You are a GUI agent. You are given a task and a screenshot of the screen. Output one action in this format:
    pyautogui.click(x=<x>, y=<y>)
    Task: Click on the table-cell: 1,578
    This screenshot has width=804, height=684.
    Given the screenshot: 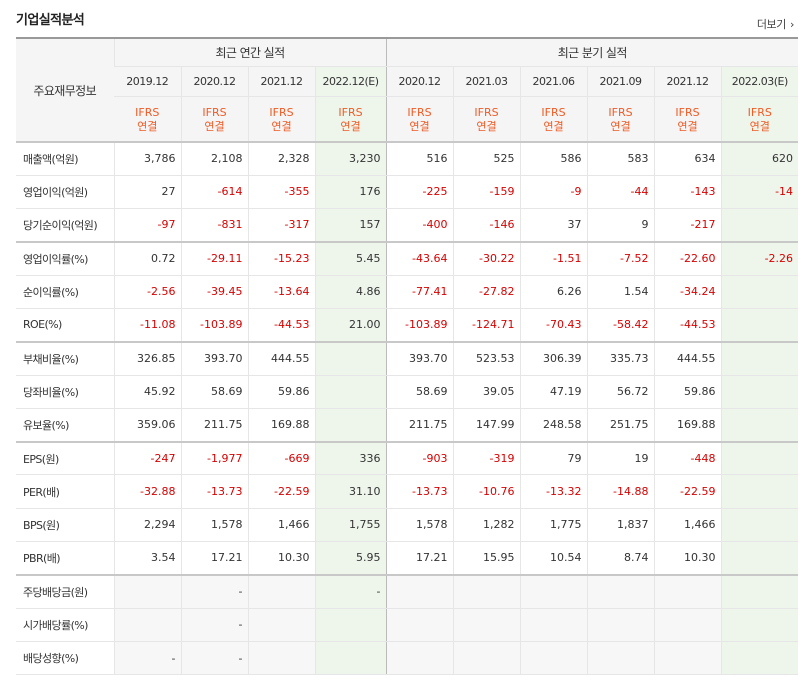 What is the action you would take?
    pyautogui.click(x=214, y=525)
    